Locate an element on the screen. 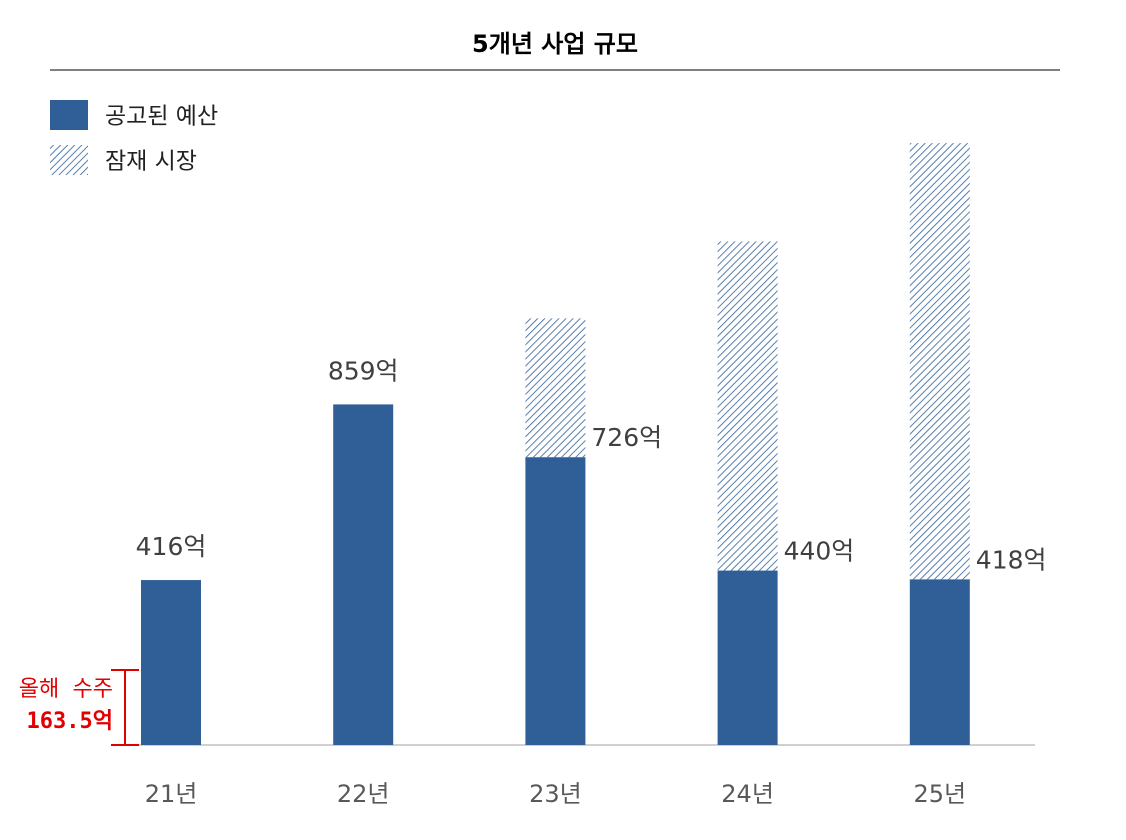 The image size is (1126, 840). value-label: 440억 is located at coordinates (819, 551).